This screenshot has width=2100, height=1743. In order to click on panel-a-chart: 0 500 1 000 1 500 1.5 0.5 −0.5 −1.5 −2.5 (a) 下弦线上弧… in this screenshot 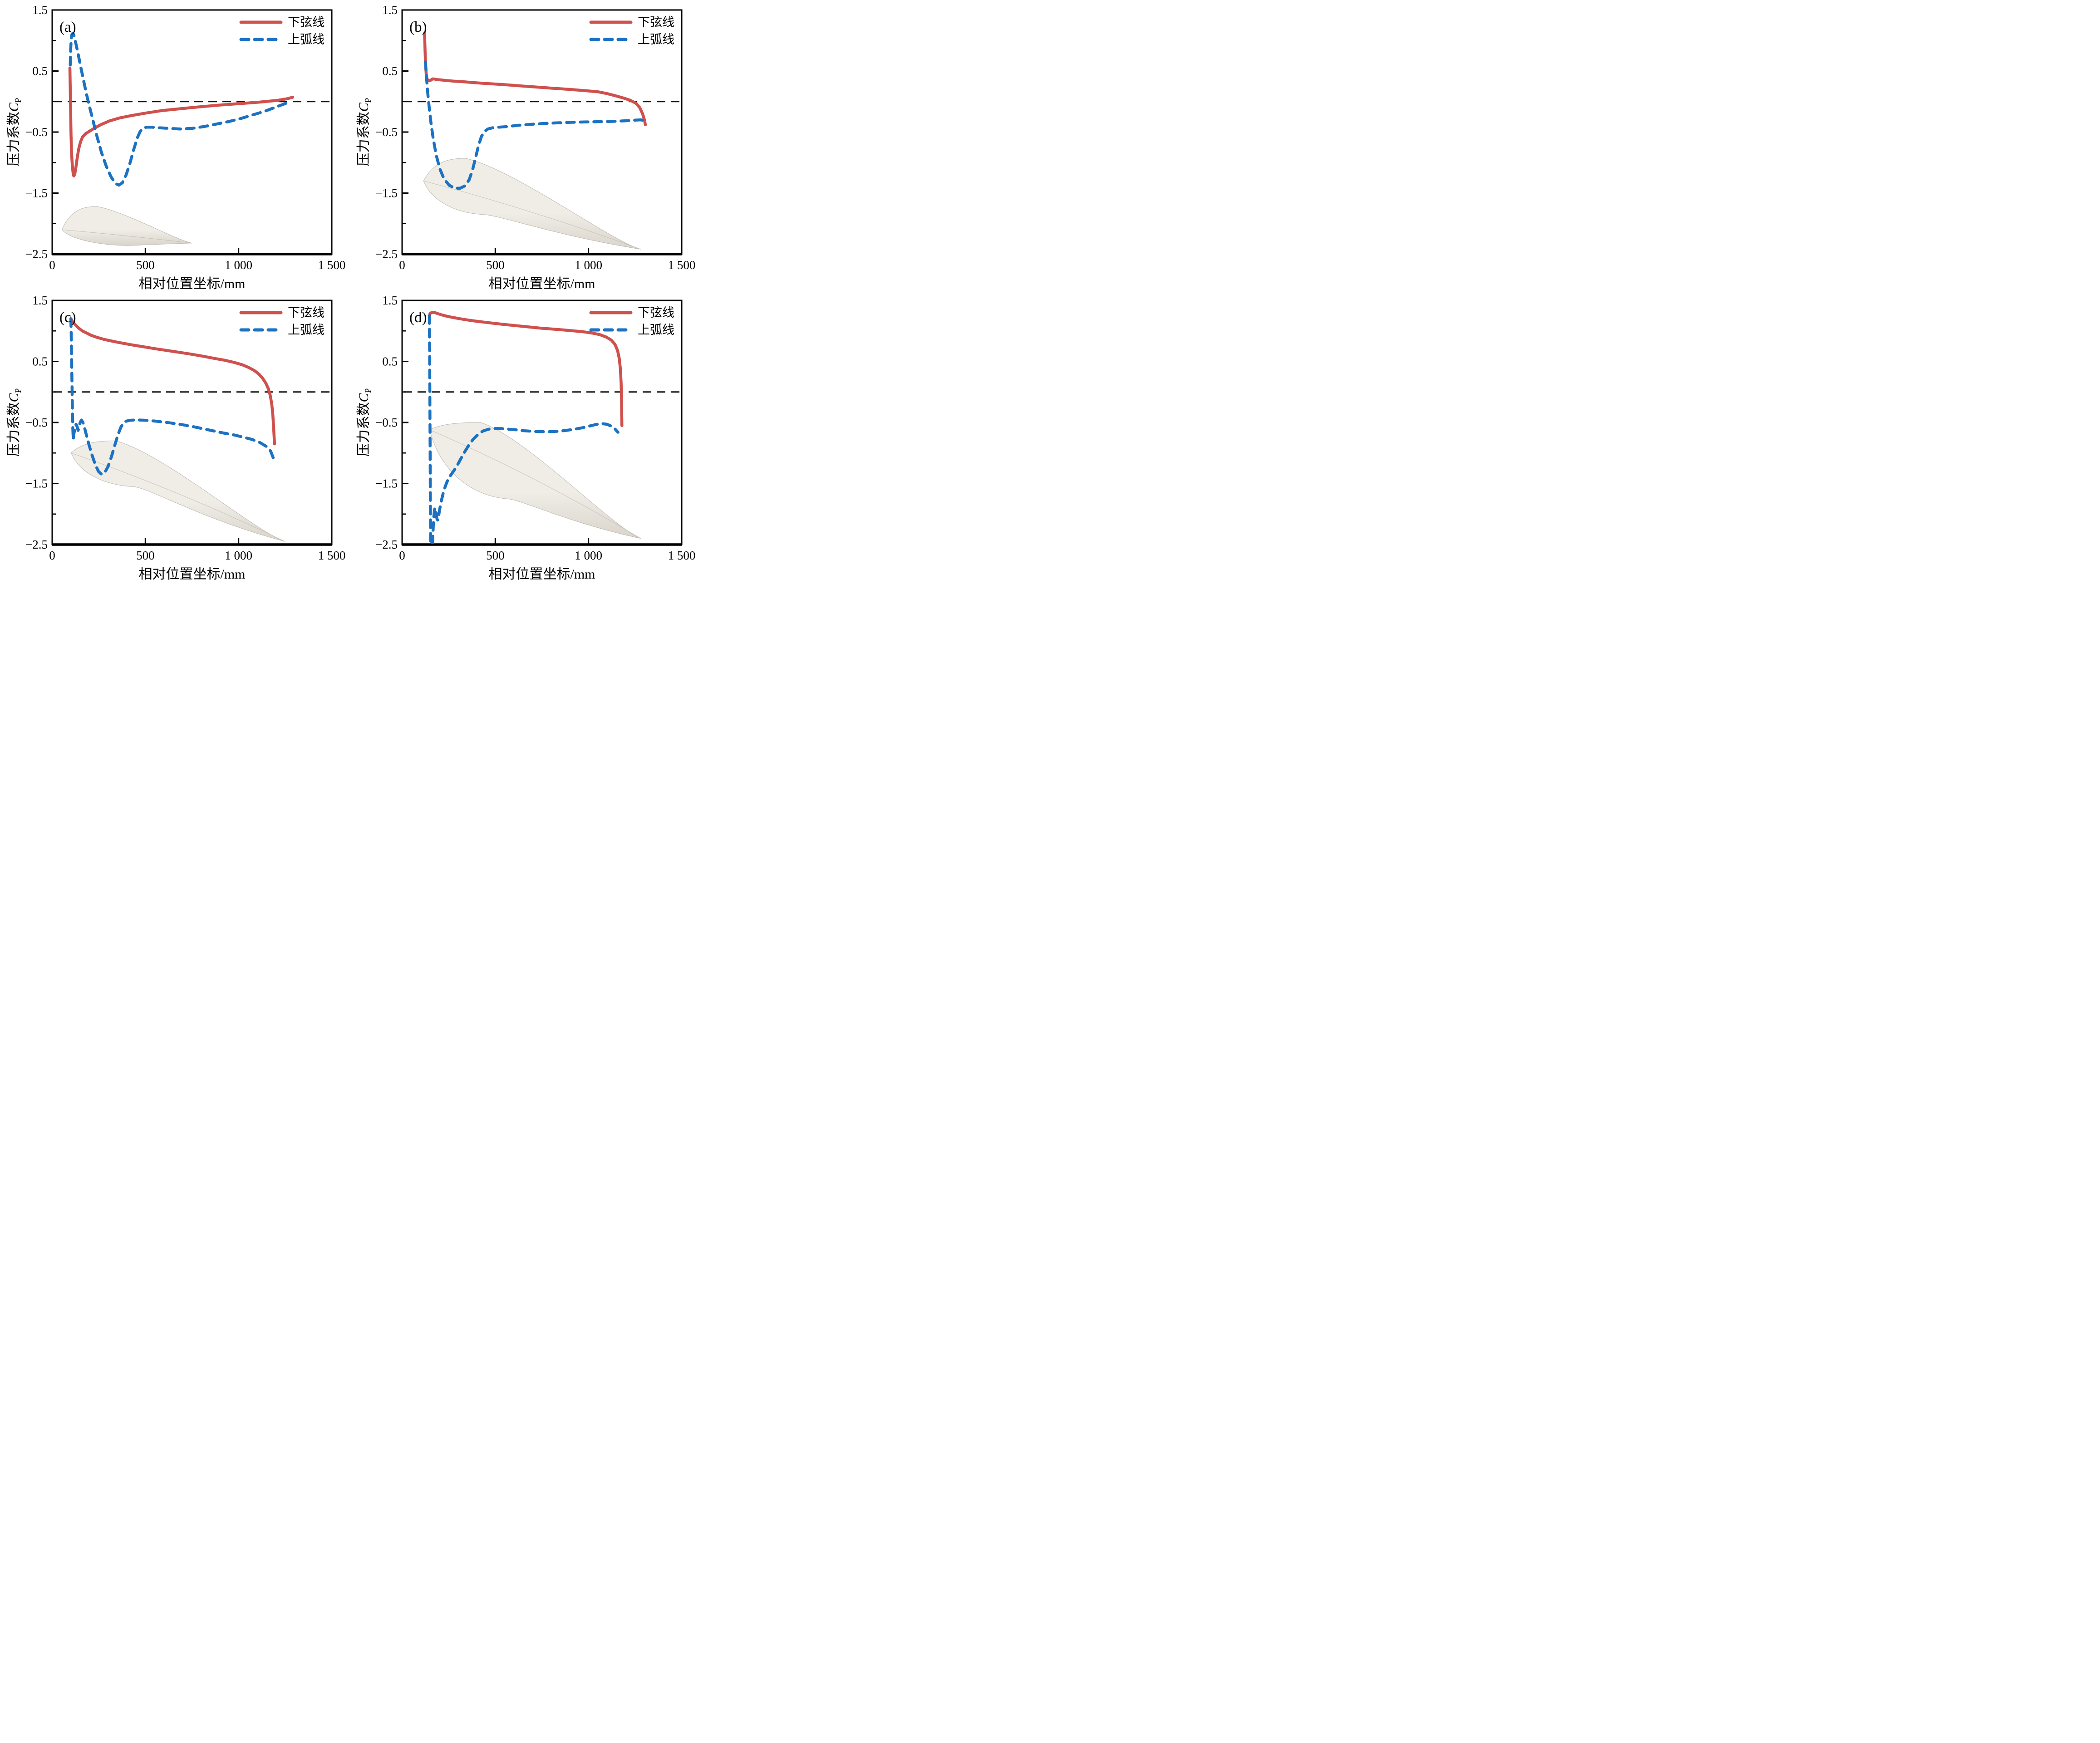, I will do `click(176, 147)`.